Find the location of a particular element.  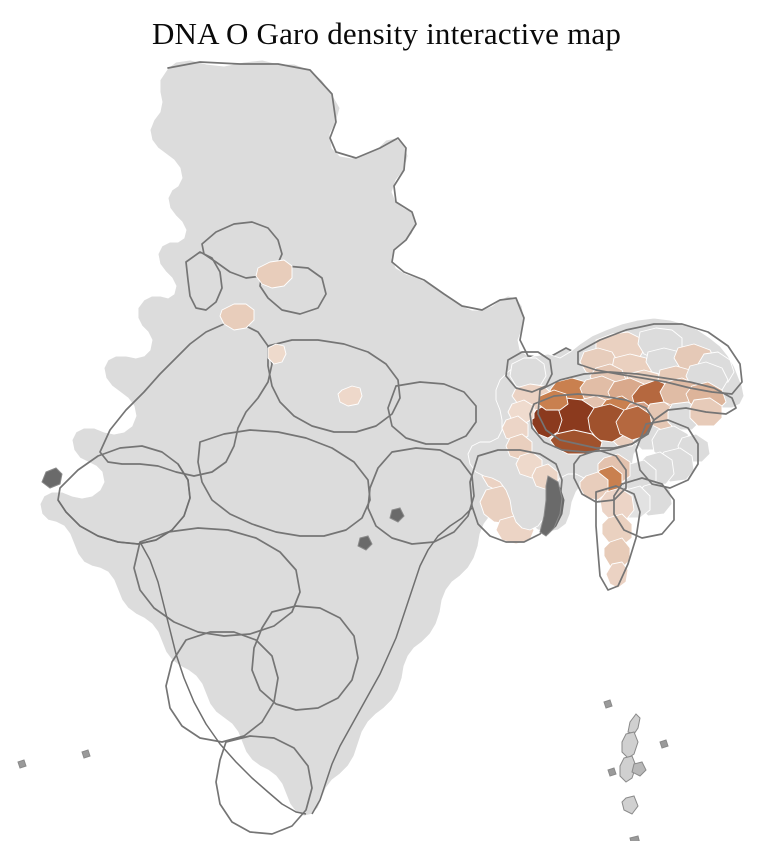

dark-markers-layer is located at coordinates (302, 509).